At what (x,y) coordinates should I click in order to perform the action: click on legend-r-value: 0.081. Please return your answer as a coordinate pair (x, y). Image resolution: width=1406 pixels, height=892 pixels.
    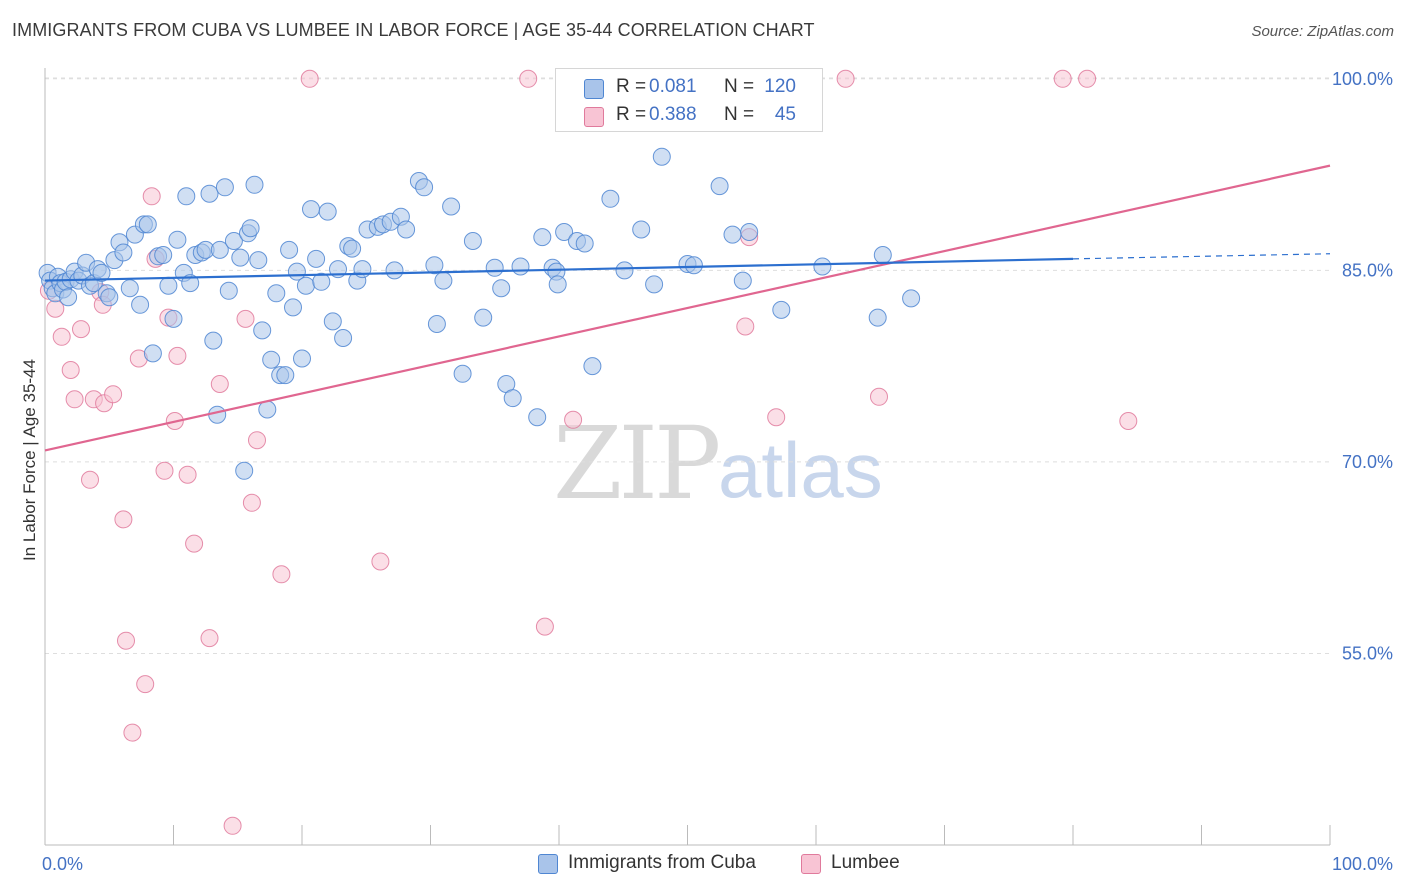
    Looking at the image, I should click on (673, 86).